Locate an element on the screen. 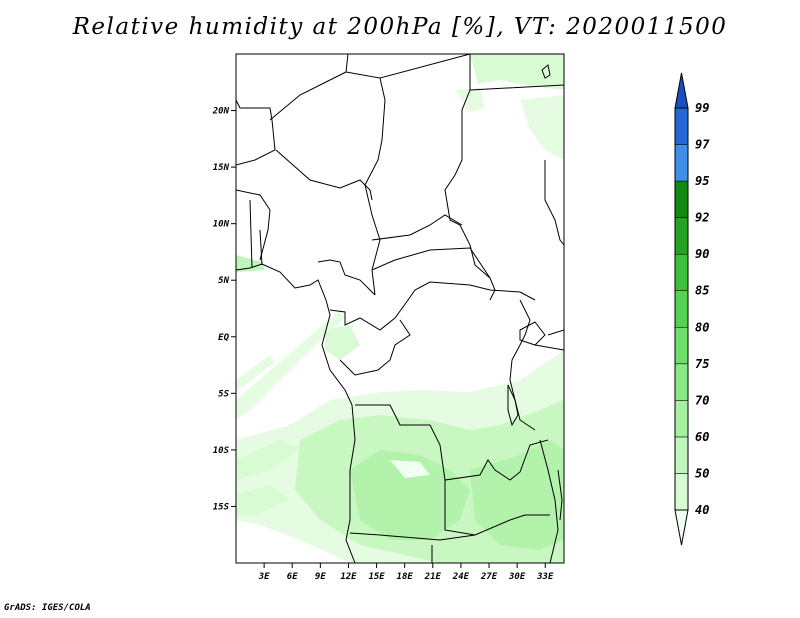 This screenshot has width=800, height=618. colorbar: 40 50 60 70 75 80 85 90 92 95 97 99 is located at coordinates (692, 309).